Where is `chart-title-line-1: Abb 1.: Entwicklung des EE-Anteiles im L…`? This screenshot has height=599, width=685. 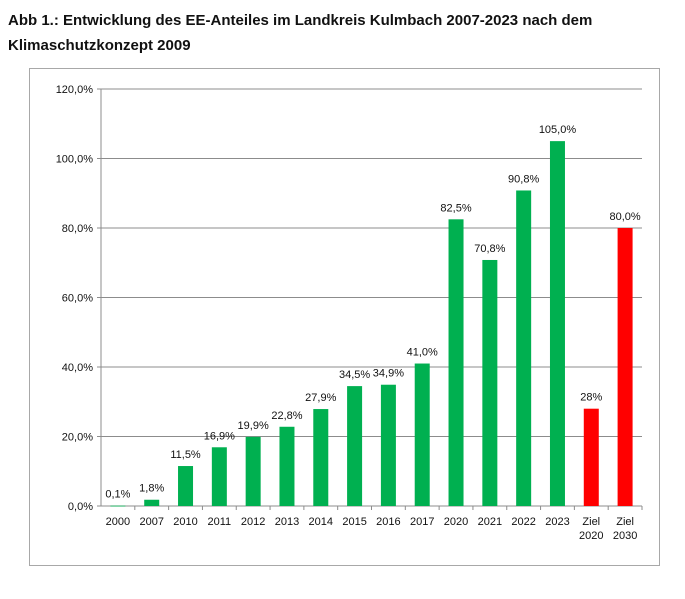
chart-title-line-1: Abb 1.: Entwicklung des EE-Anteiles im L… is located at coordinates (300, 20).